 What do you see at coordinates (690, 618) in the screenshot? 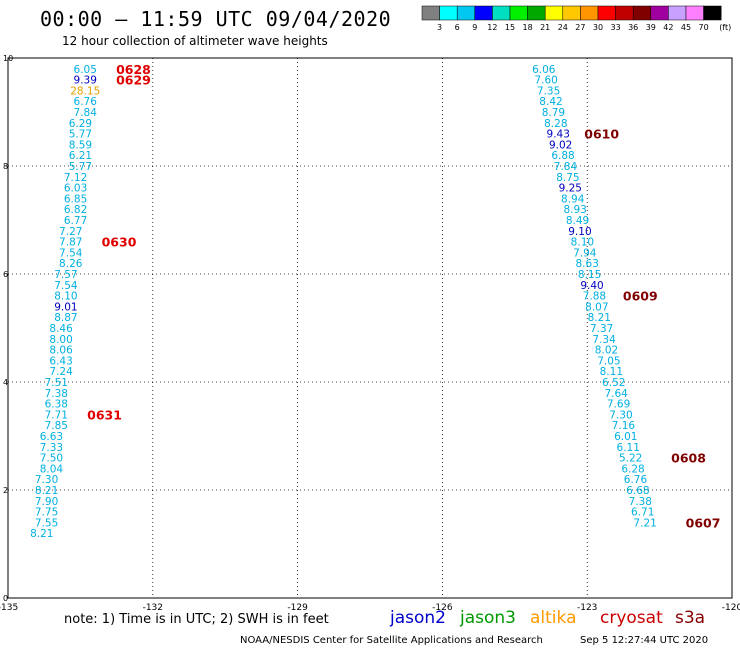
I see `legend-s3a: s3a` at bounding box center [690, 618].